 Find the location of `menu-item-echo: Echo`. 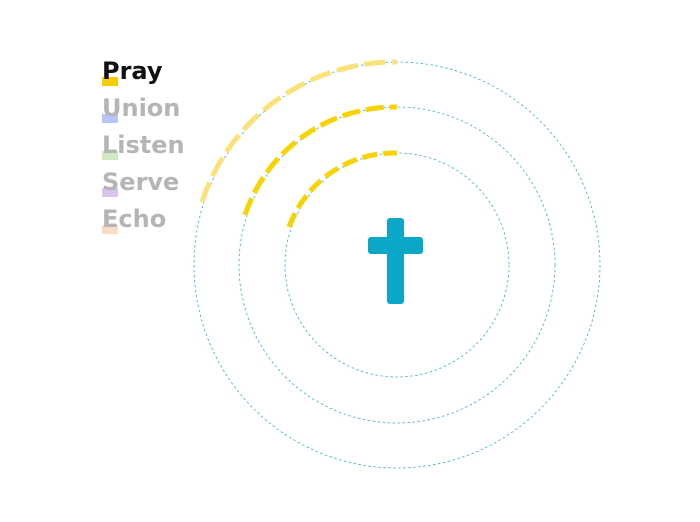

menu-item-echo: Echo is located at coordinates (143, 220).